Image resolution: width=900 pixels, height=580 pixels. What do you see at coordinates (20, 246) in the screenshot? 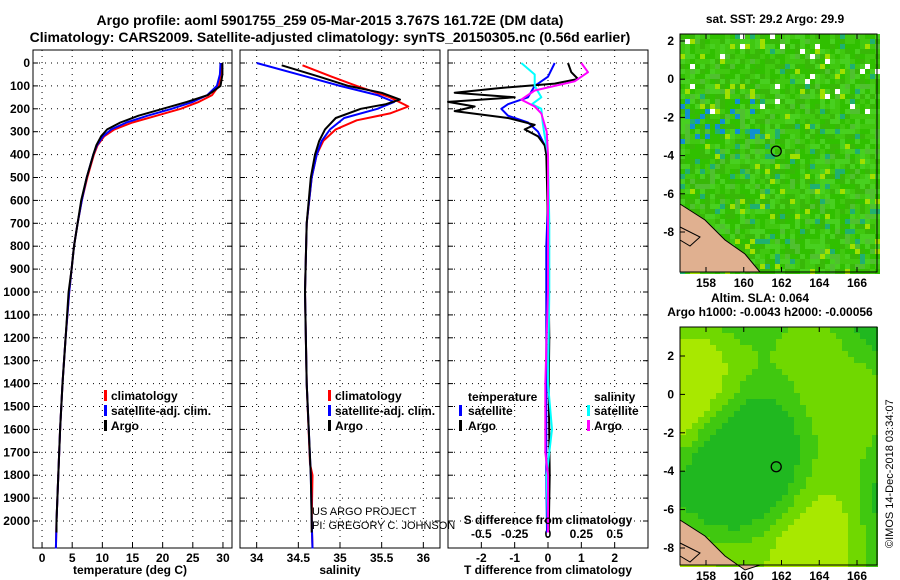
I see `y-tick-label: 800` at bounding box center [20, 246].